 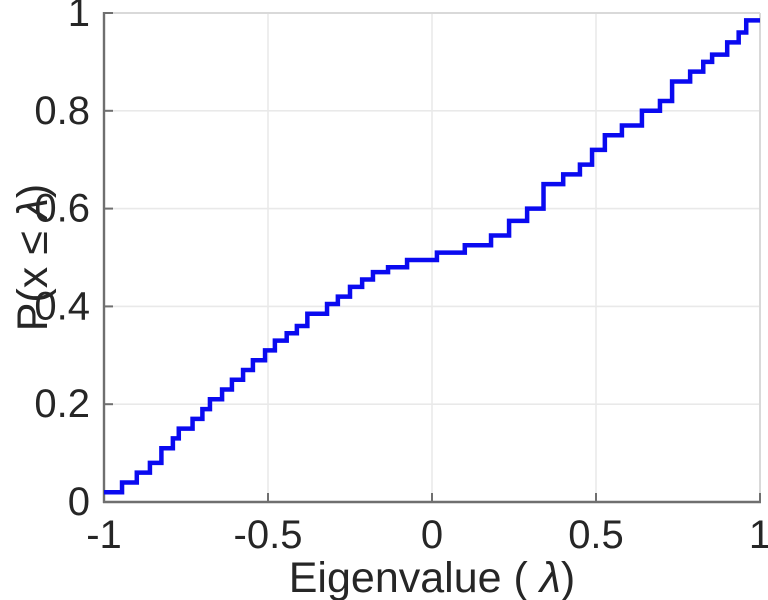 What do you see at coordinates (62, 209) in the screenshot?
I see `y-tick-label: 0.6` at bounding box center [62, 209].